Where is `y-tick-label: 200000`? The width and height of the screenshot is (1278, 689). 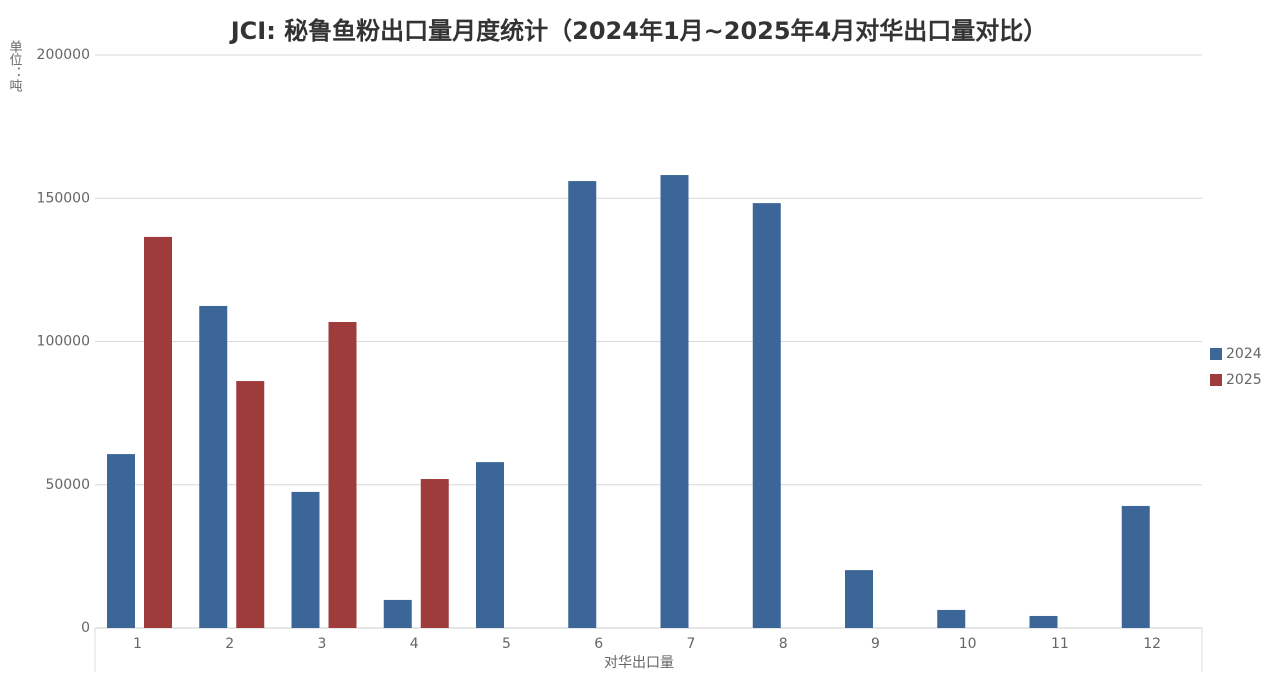 y-tick-label: 200000 is located at coordinates (63, 55).